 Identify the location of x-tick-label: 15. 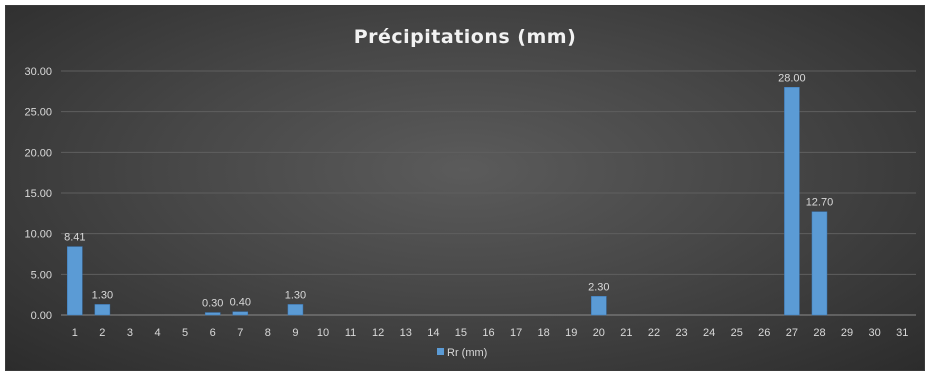
(461, 333).